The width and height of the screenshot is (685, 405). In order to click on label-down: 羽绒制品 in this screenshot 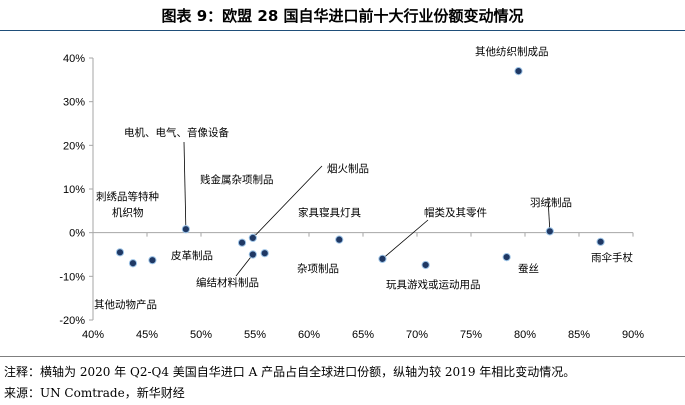, I will do `click(551, 202)`.